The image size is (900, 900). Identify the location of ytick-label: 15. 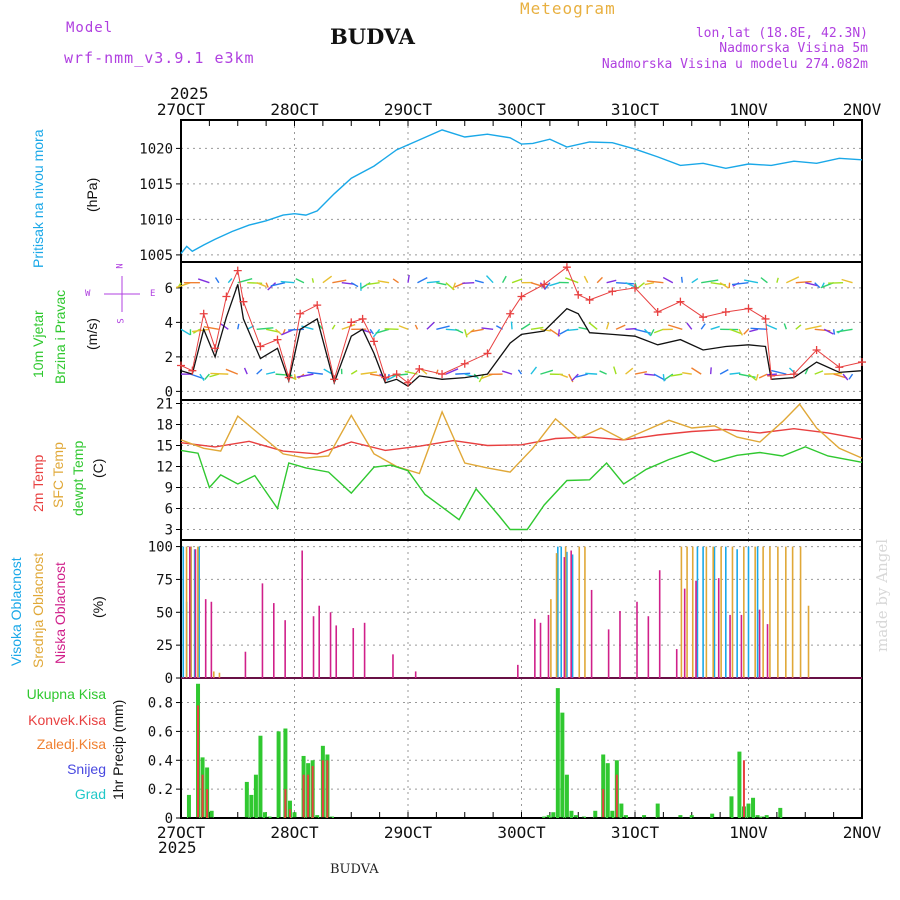
(164, 447).